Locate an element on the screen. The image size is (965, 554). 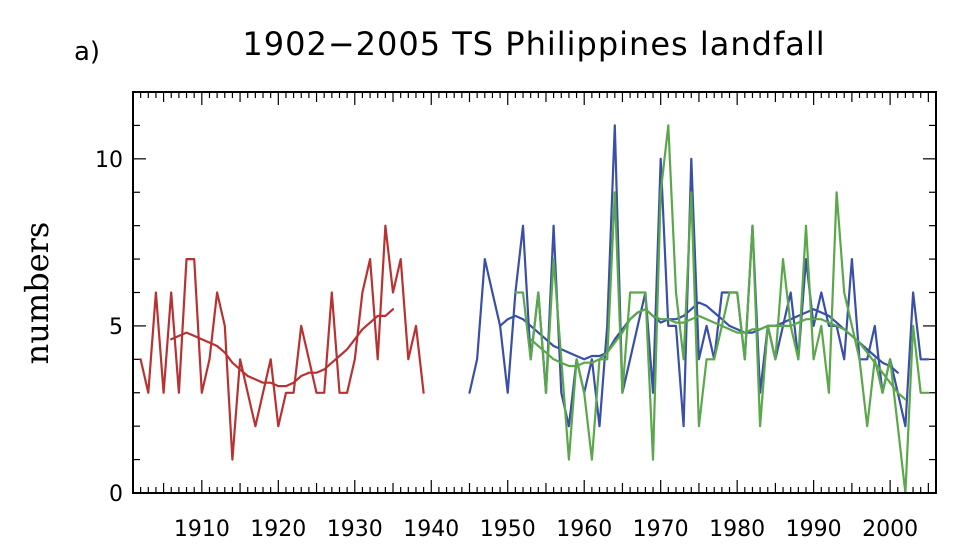
y-tick-label: 10 is located at coordinates (109, 160).